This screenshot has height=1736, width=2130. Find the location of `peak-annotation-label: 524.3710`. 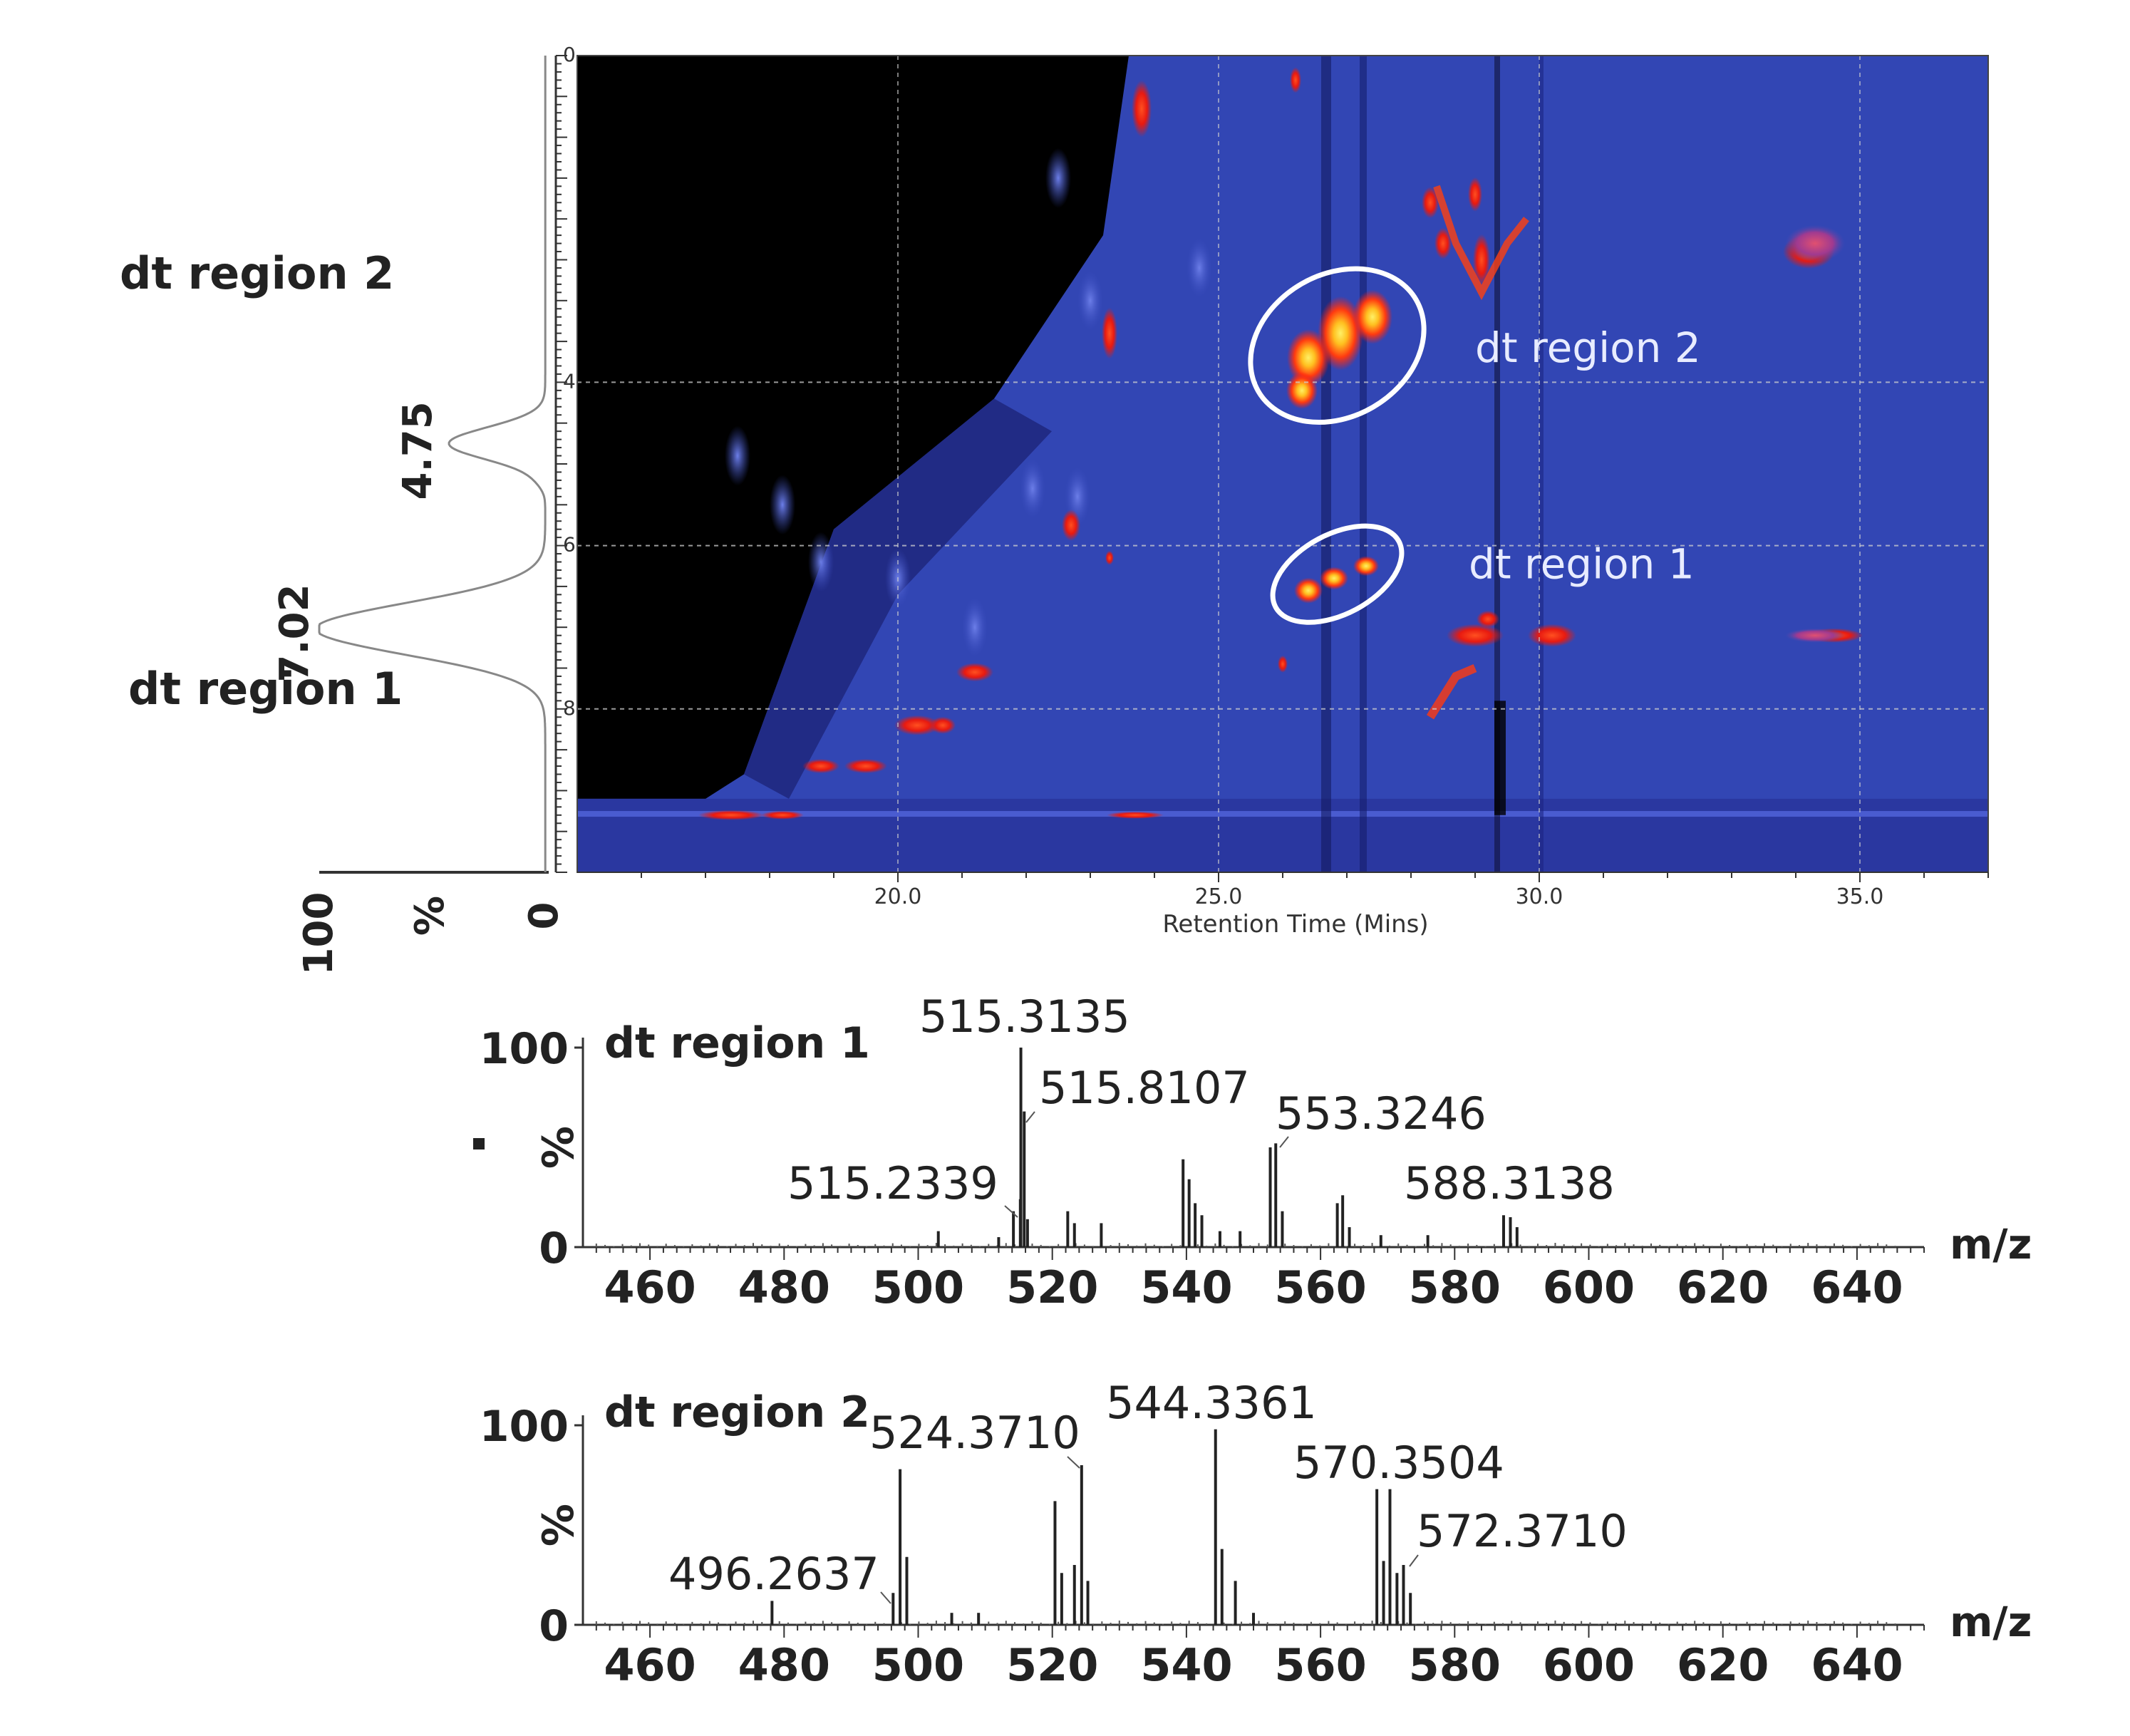

peak-annotation-label: 524.3710 is located at coordinates (974, 1433).